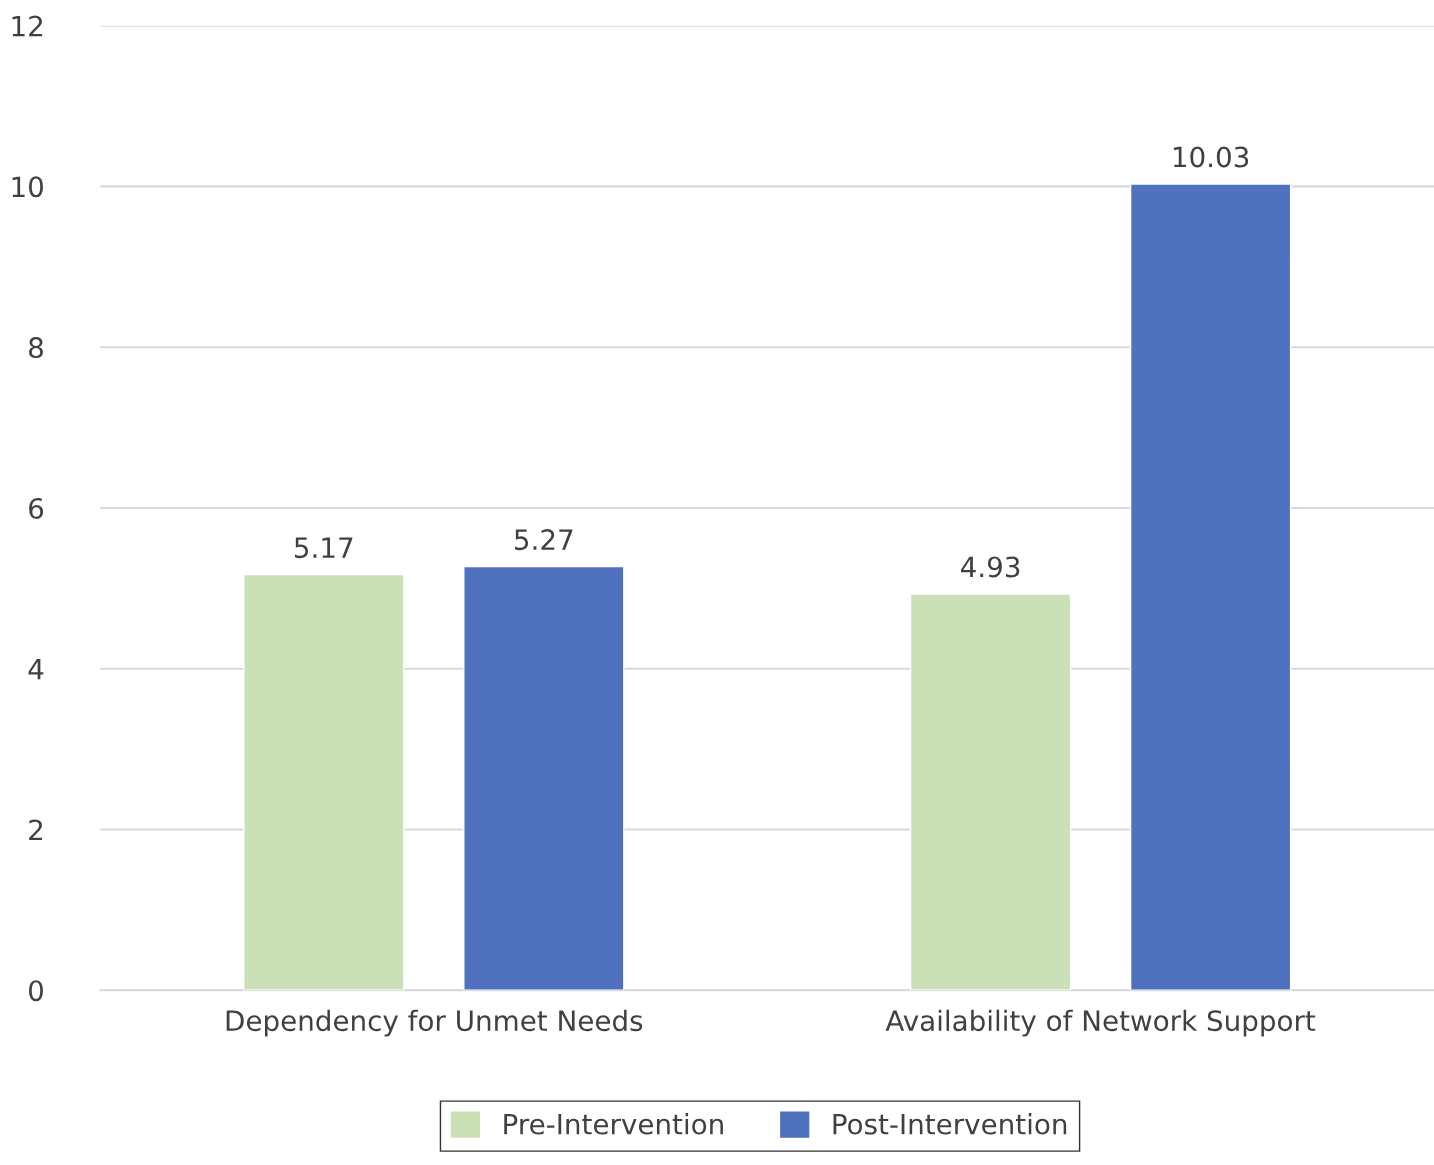  Describe the element at coordinates (950, 1124) in the screenshot. I see `legend-label: Post-Intervention` at that location.